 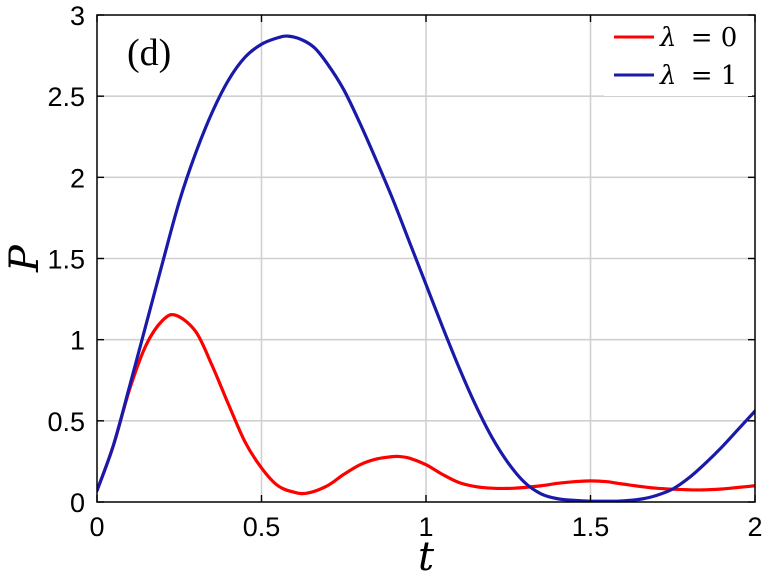 I want to click on legend-value: = 1, so click(x=714, y=76).